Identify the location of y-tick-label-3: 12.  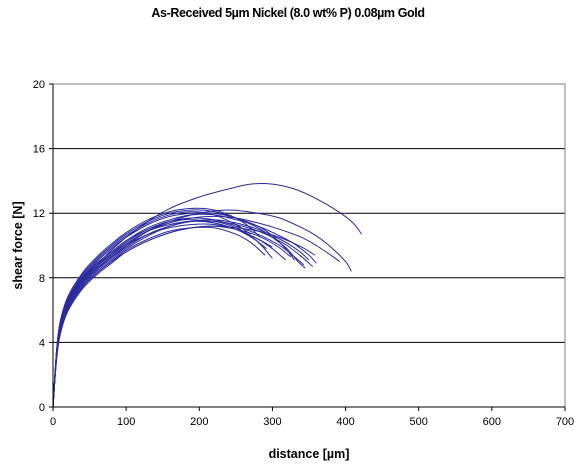
(39, 214).